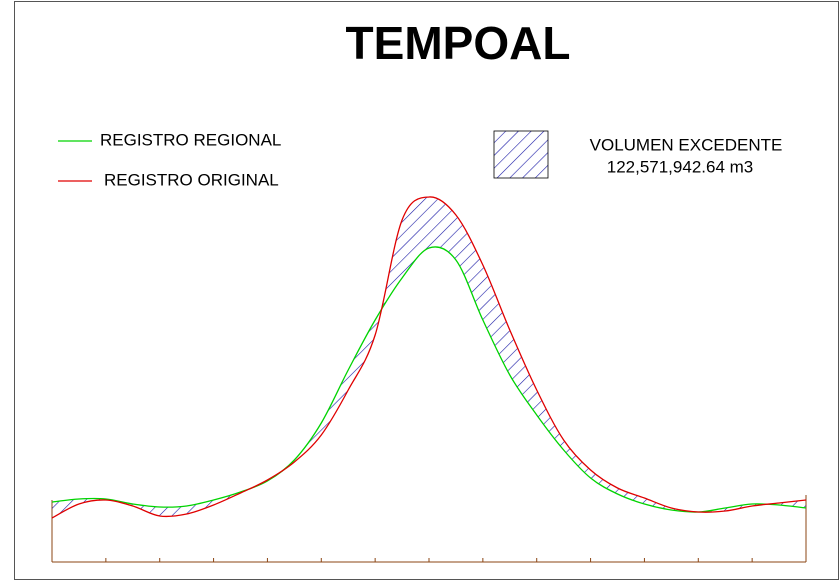 Image resolution: width=840 pixels, height=588 pixels. What do you see at coordinates (191, 179) in the screenshot?
I see `legend-label: REGISTRO ORIGINAL` at bounding box center [191, 179].